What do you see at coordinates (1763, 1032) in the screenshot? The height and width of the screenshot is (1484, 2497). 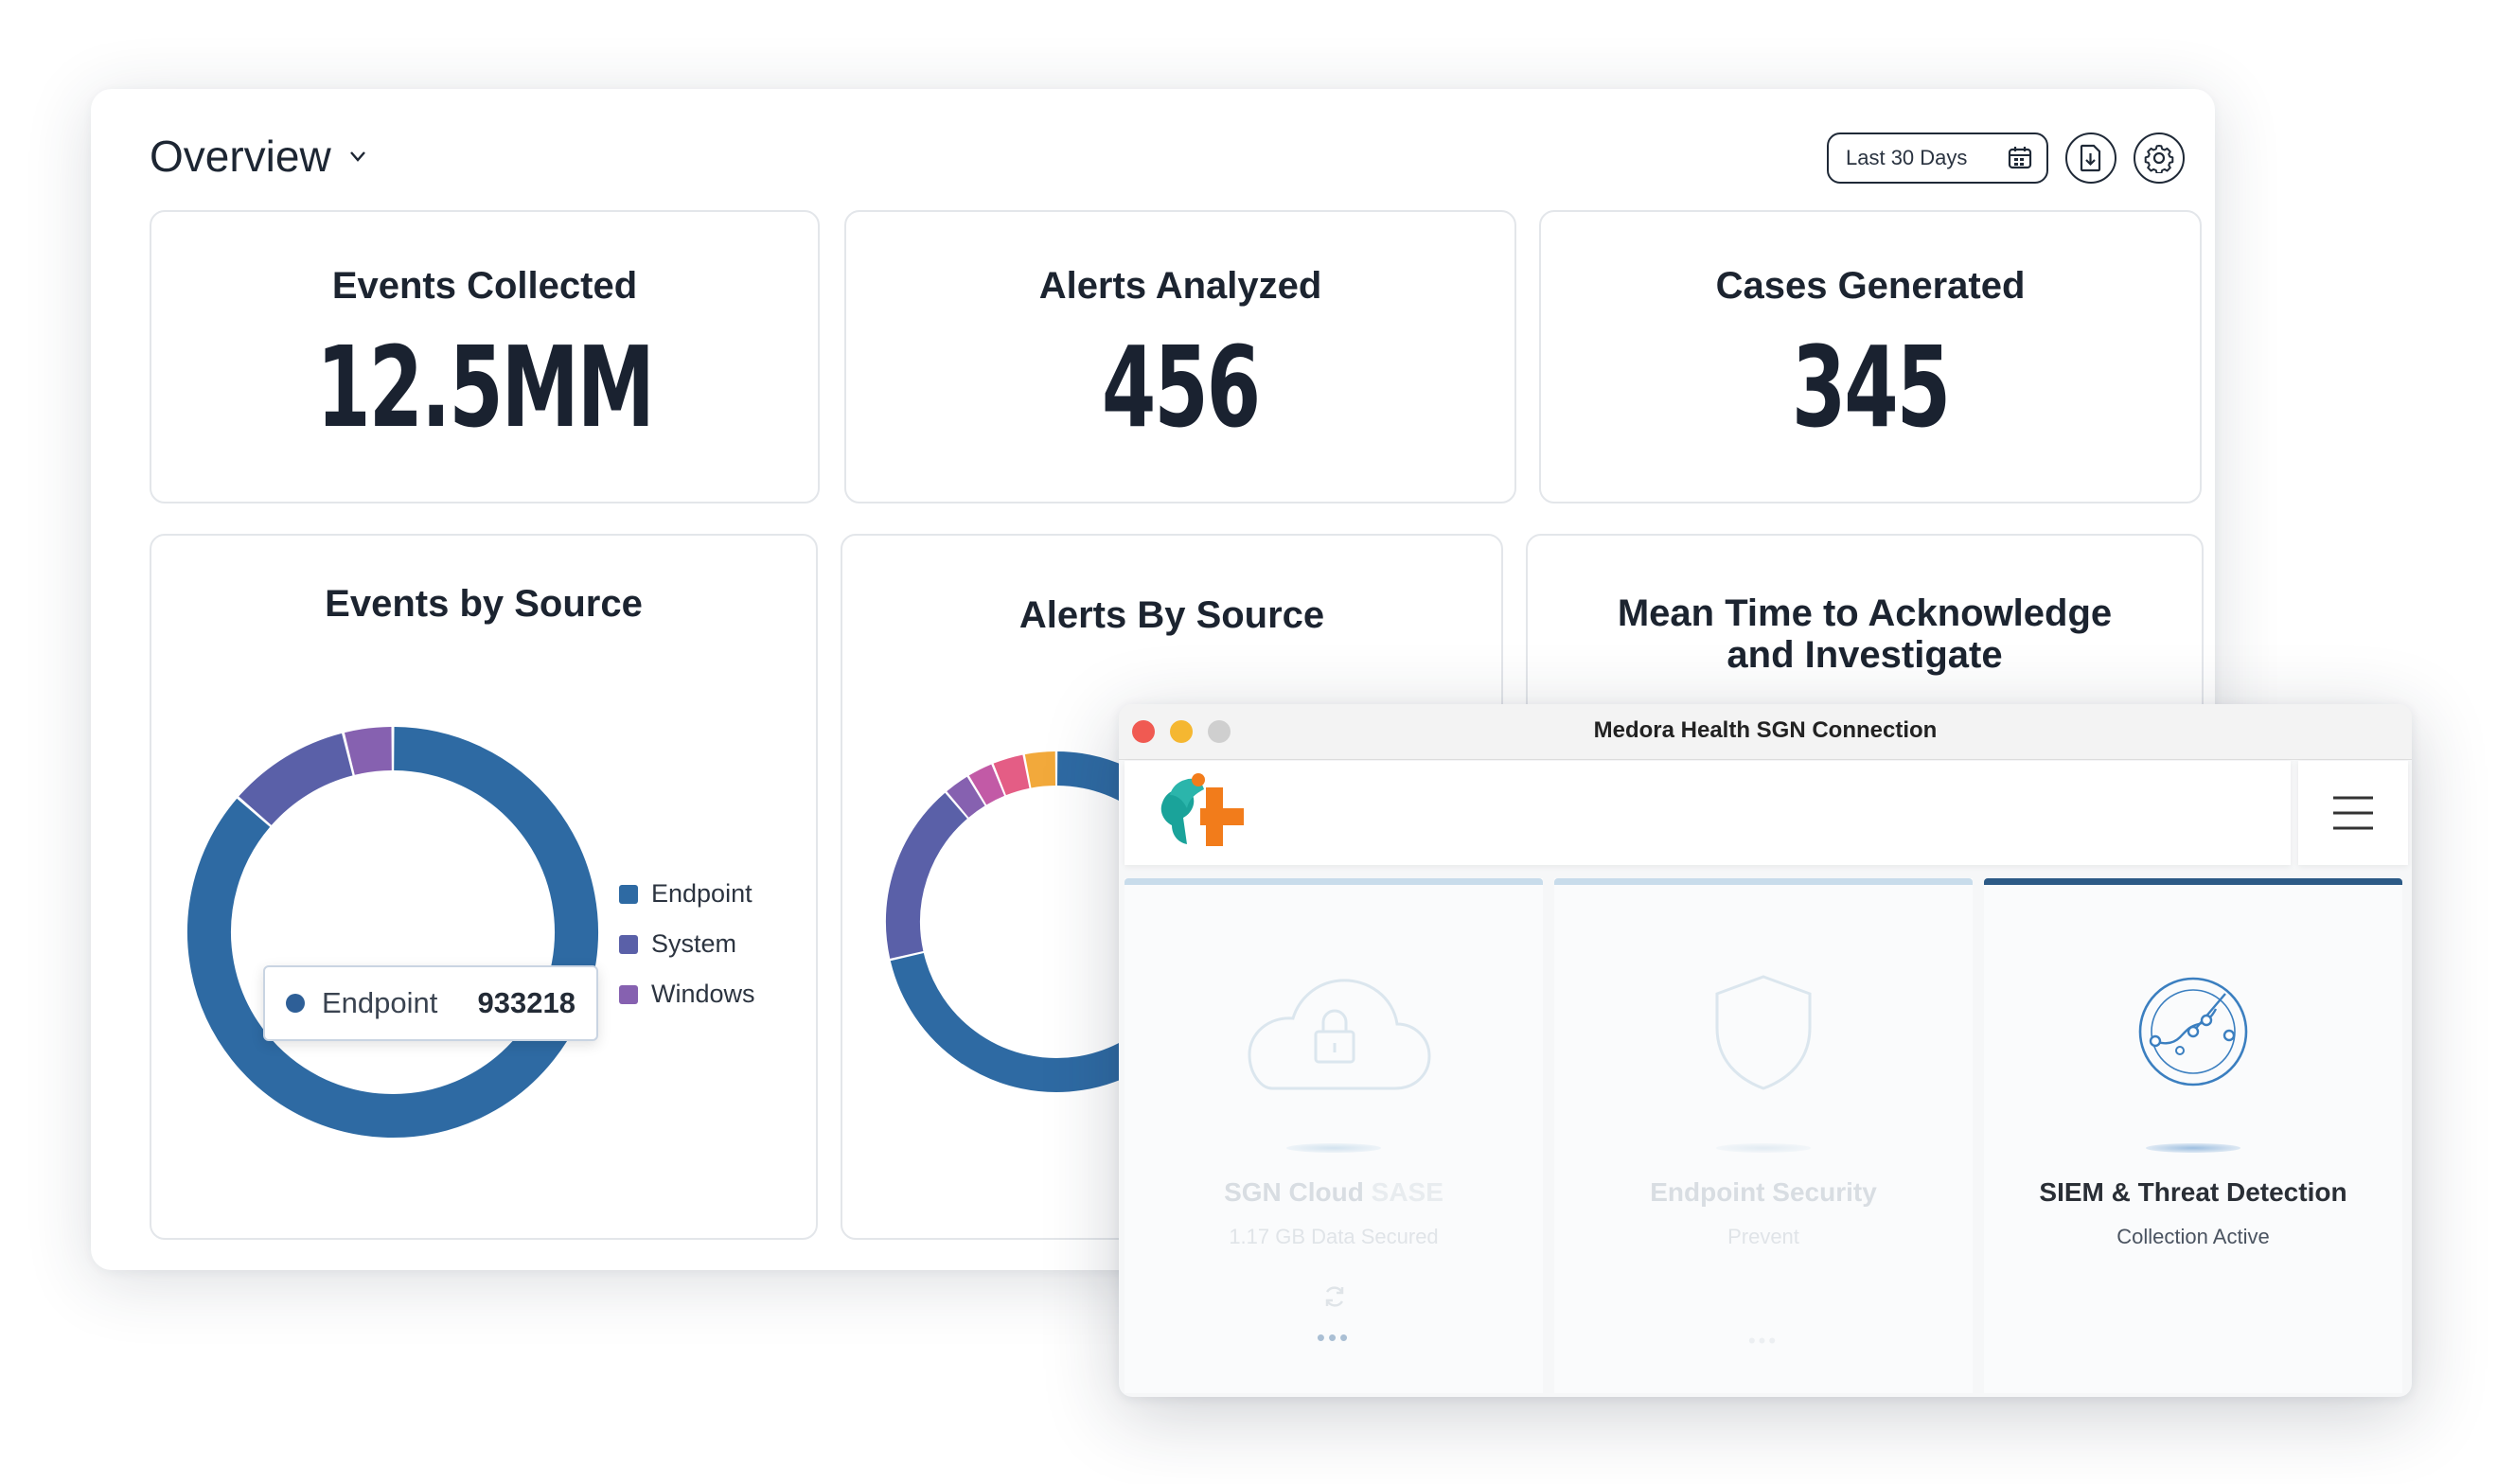 I see `shield-icon` at bounding box center [1763, 1032].